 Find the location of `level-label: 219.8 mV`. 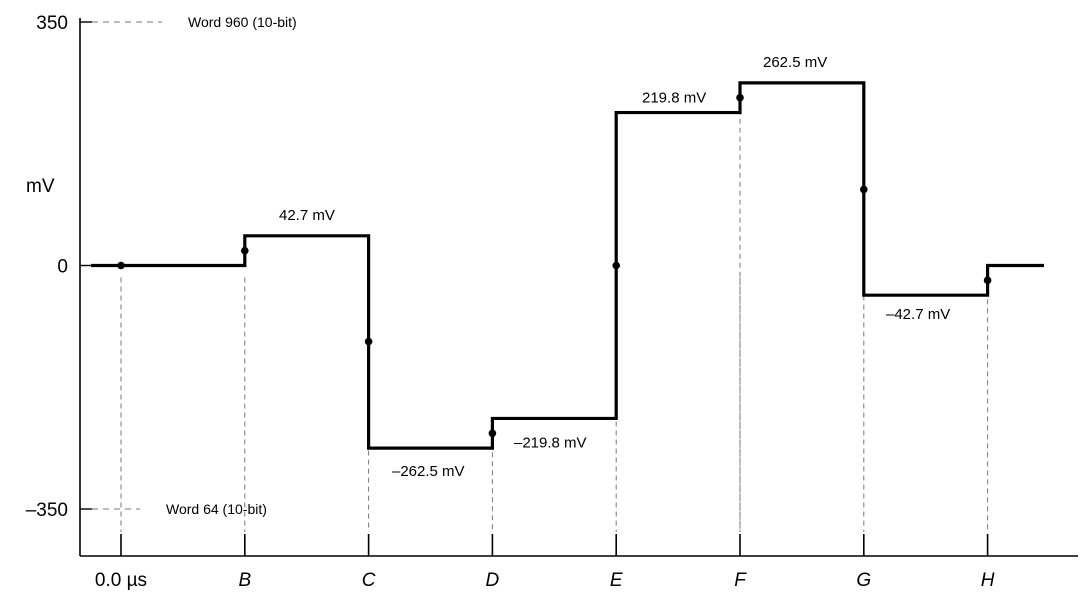

level-label: 219.8 mV is located at coordinates (674, 98).